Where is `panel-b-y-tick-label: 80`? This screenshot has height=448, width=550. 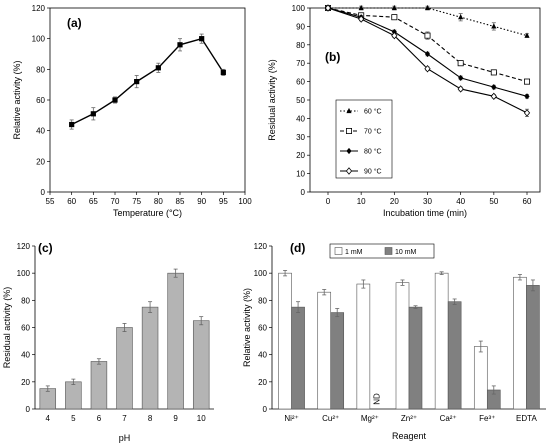 panel-b-y-tick-label: 80 is located at coordinates (300, 45).